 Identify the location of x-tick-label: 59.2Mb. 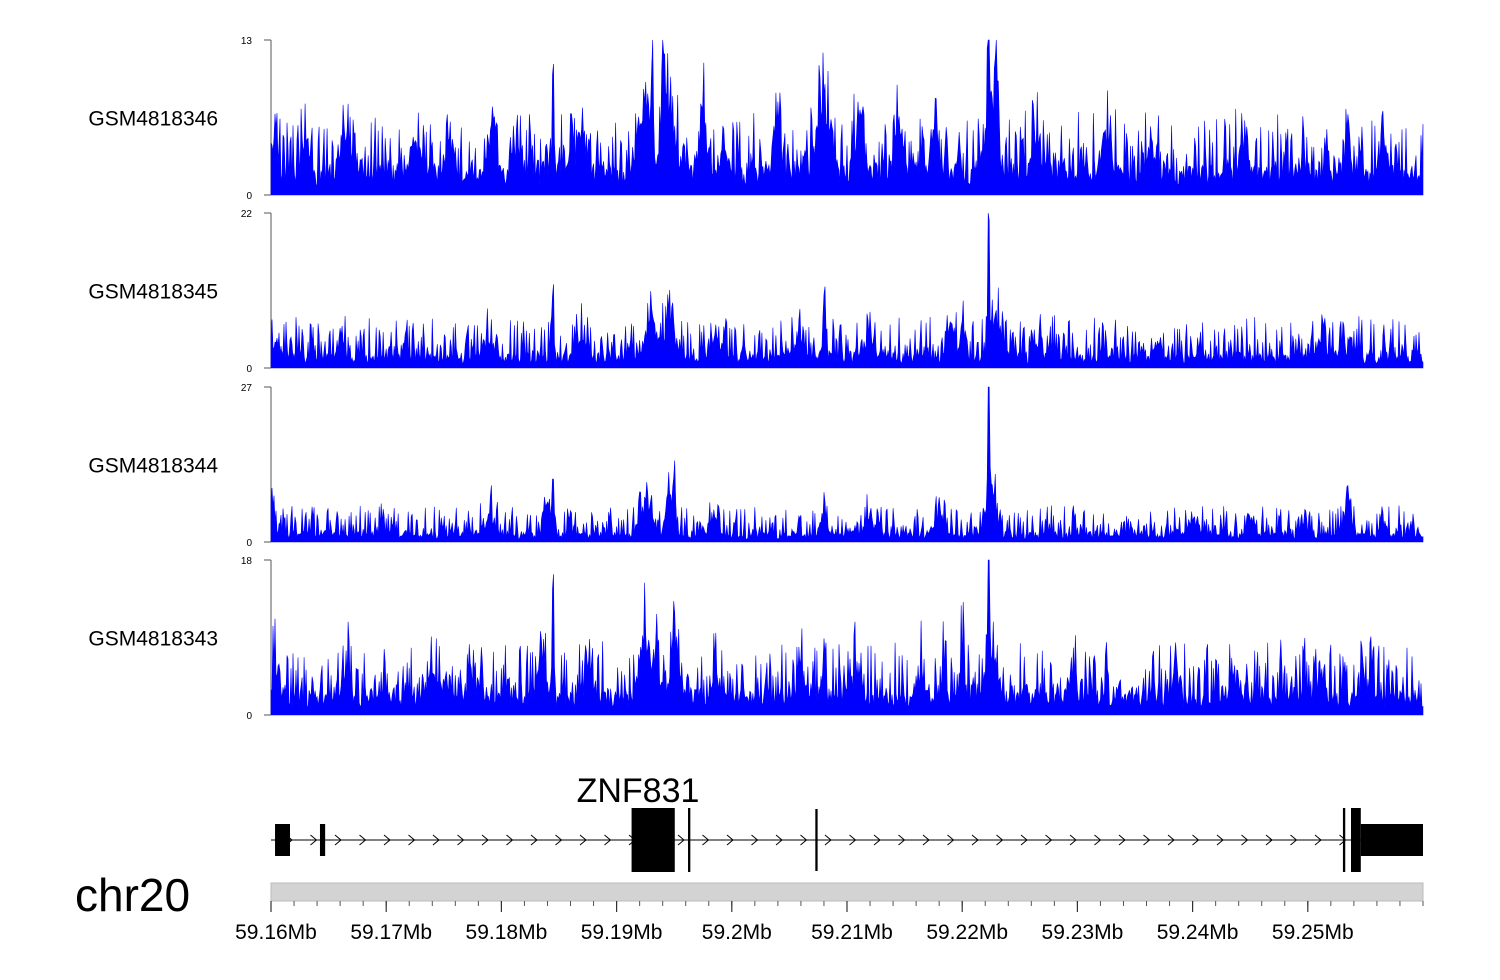
(737, 932).